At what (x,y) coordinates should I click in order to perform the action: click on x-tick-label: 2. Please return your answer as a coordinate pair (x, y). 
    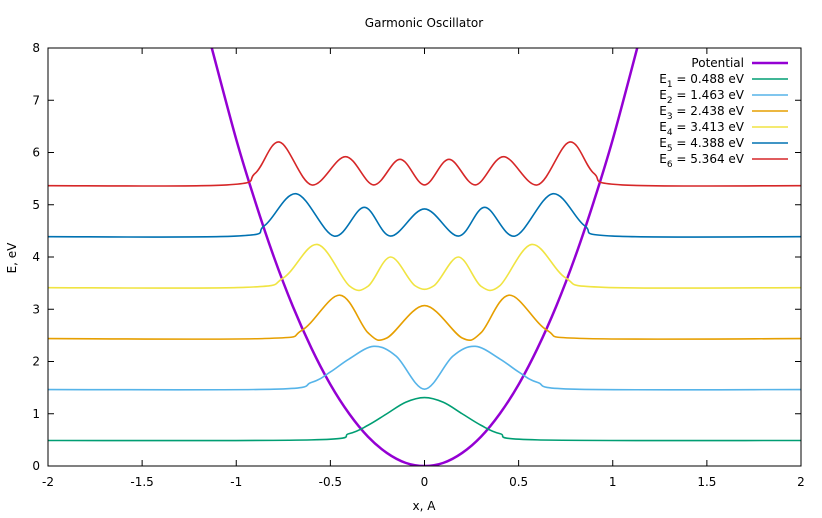
    Looking at the image, I should click on (801, 482).